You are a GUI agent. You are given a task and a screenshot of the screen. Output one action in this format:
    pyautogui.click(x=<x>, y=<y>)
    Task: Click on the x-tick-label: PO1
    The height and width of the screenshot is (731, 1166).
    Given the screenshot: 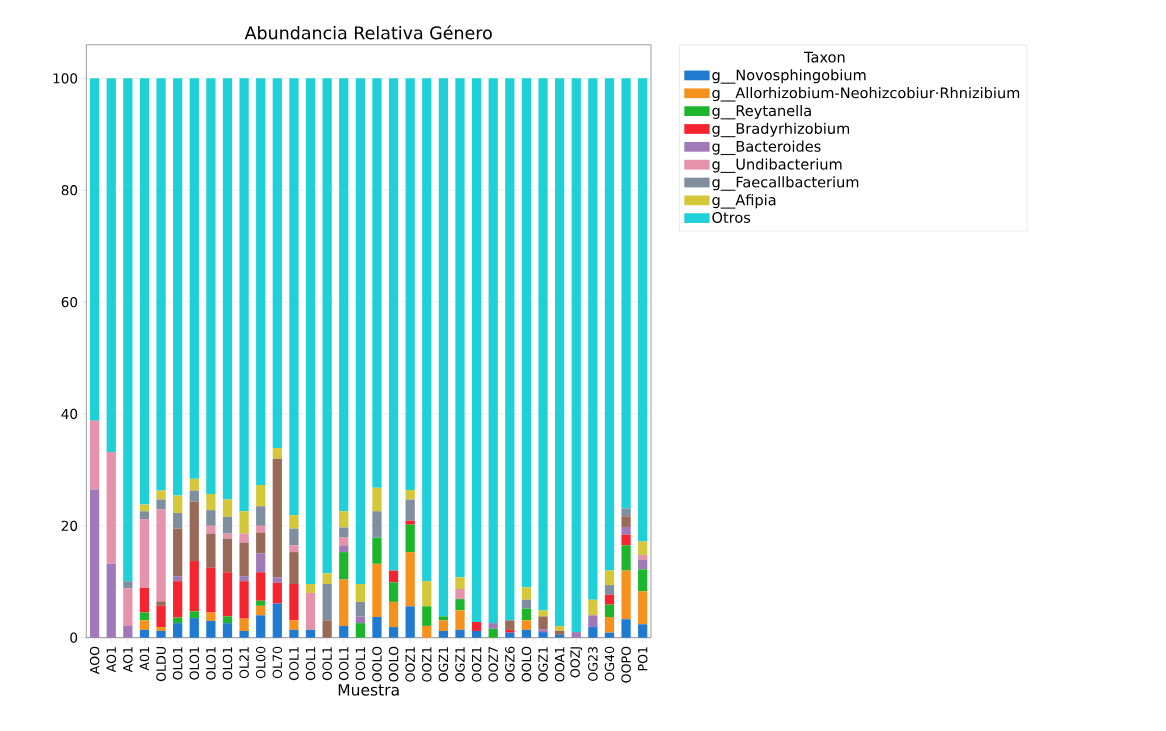 What is the action you would take?
    pyautogui.click(x=642, y=659)
    